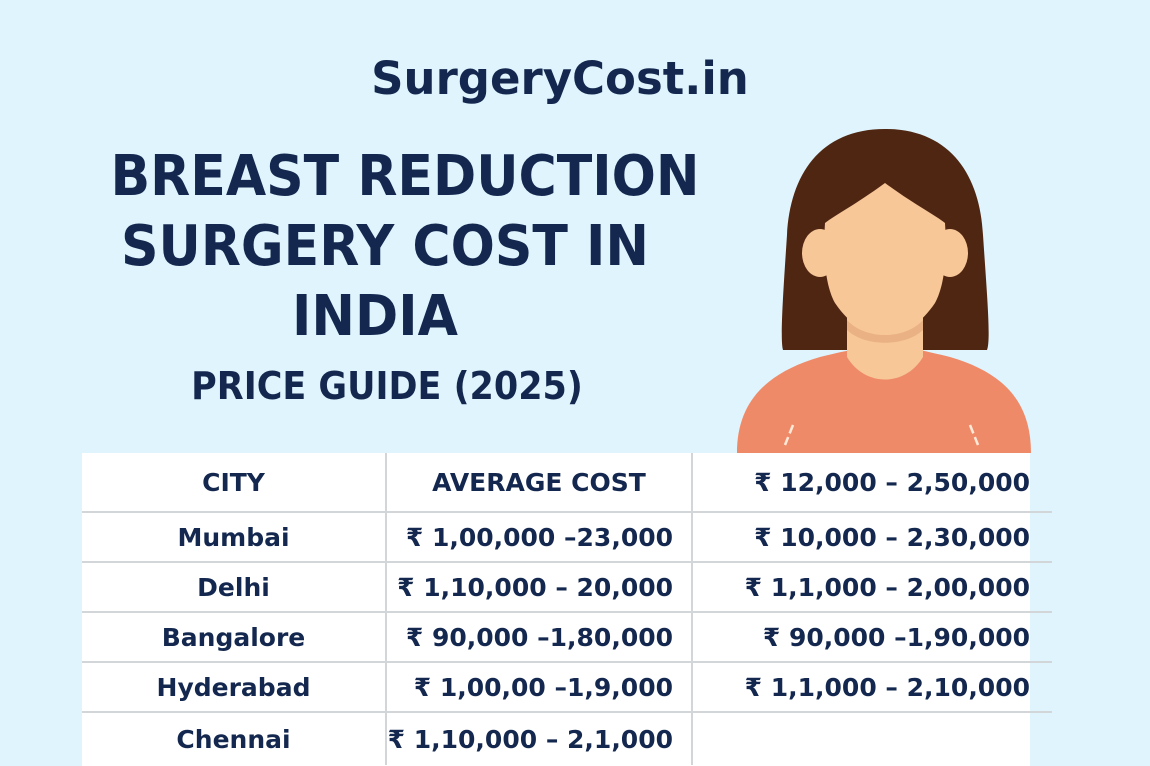 This screenshot has width=1150, height=766. I want to click on neck-shadow, so click(885, 331).